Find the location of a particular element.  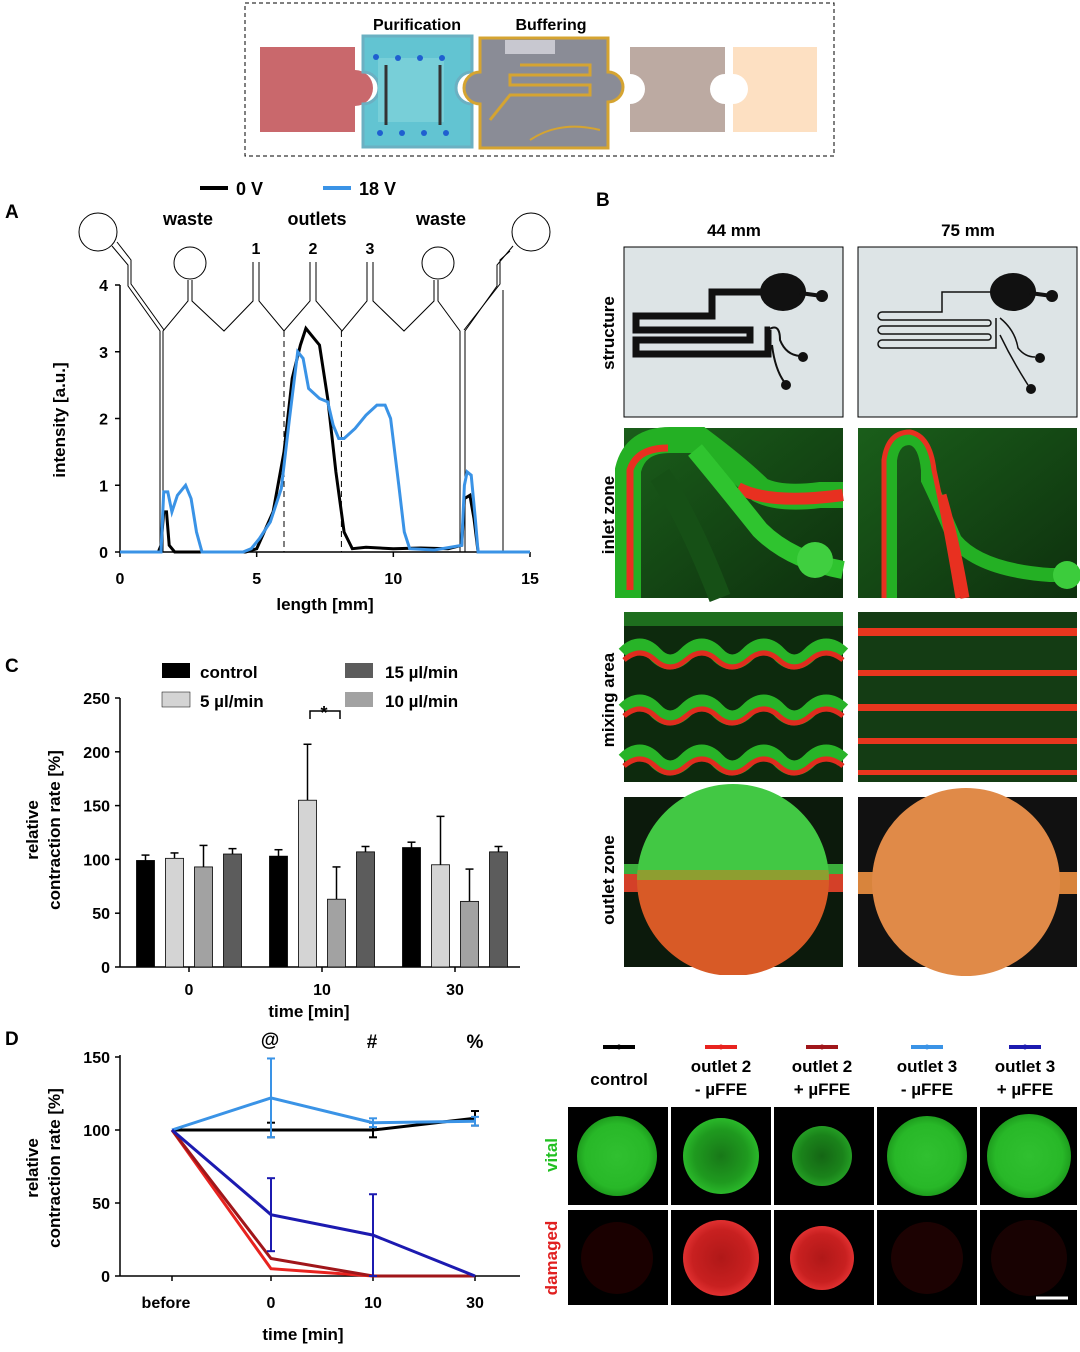

puzzle-piece-peach is located at coordinates (775, 89).